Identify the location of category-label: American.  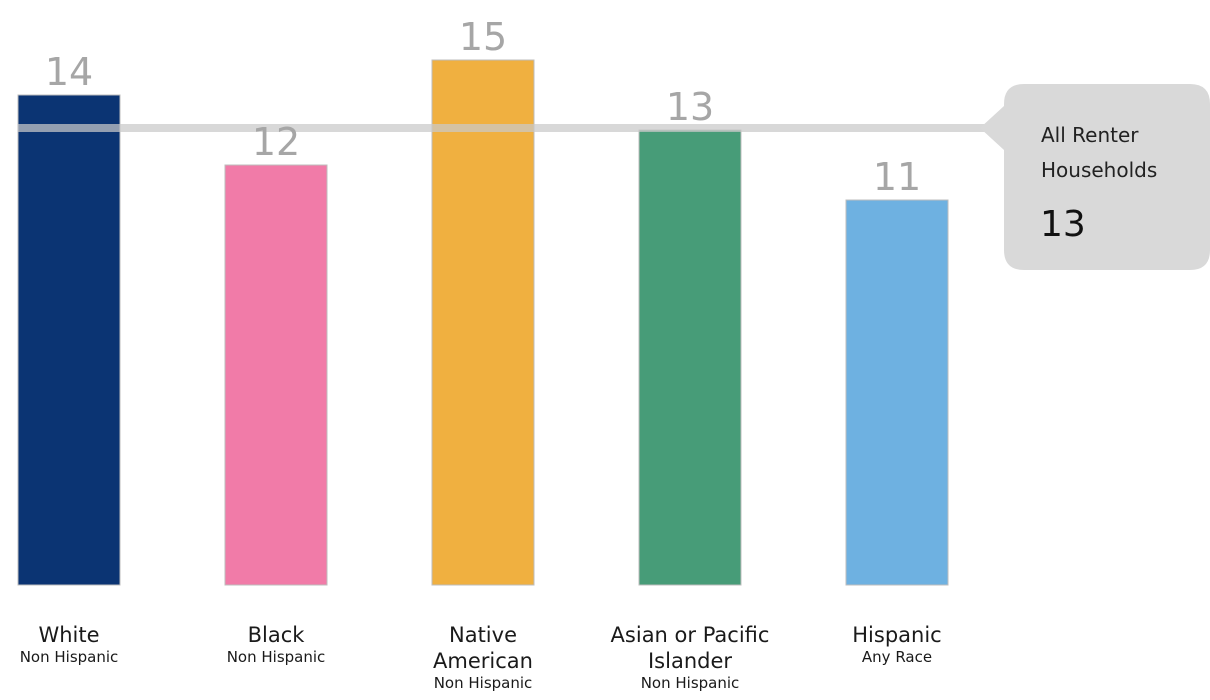
(483, 661).